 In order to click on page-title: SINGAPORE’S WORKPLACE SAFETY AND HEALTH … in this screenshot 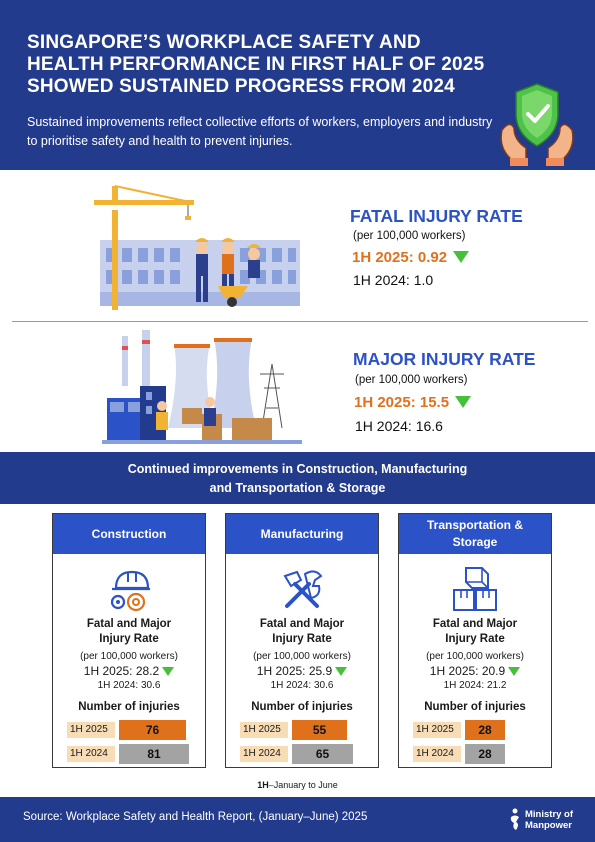, I will do `click(277, 65)`.